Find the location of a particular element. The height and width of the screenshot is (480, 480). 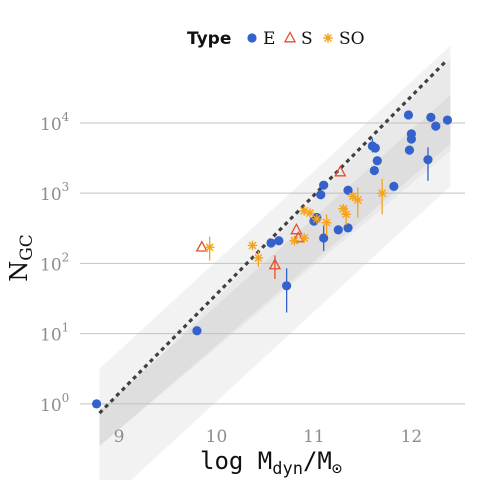

y-tick-labels: 10⁰ 10¹ 10² 10³ 10⁴ is located at coordinates (55, 263).